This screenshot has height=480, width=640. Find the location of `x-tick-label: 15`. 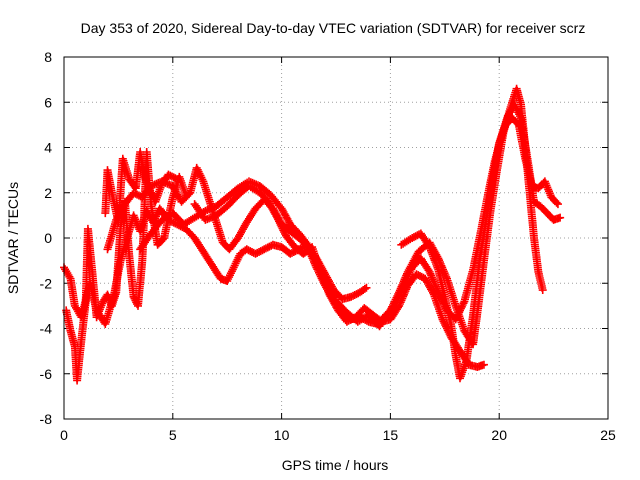

x-tick-label: 15 is located at coordinates (391, 435).